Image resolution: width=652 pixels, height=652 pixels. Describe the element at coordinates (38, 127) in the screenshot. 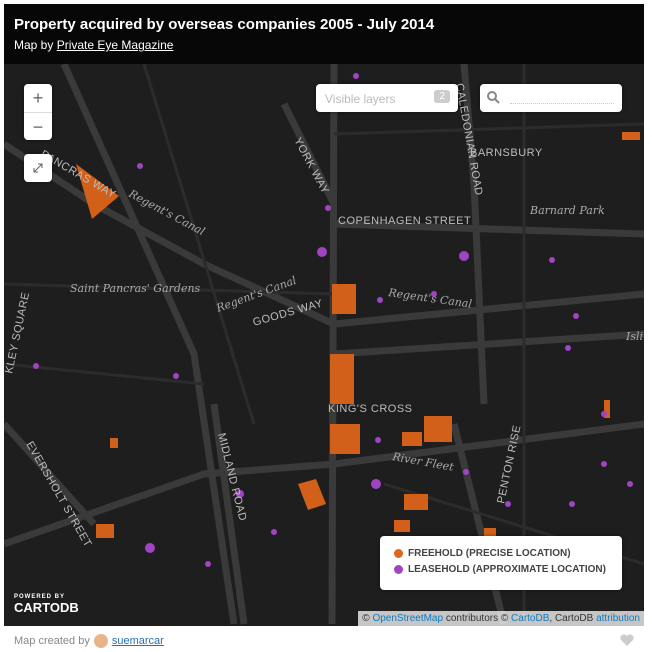

I see `zoom-out: −` at that location.